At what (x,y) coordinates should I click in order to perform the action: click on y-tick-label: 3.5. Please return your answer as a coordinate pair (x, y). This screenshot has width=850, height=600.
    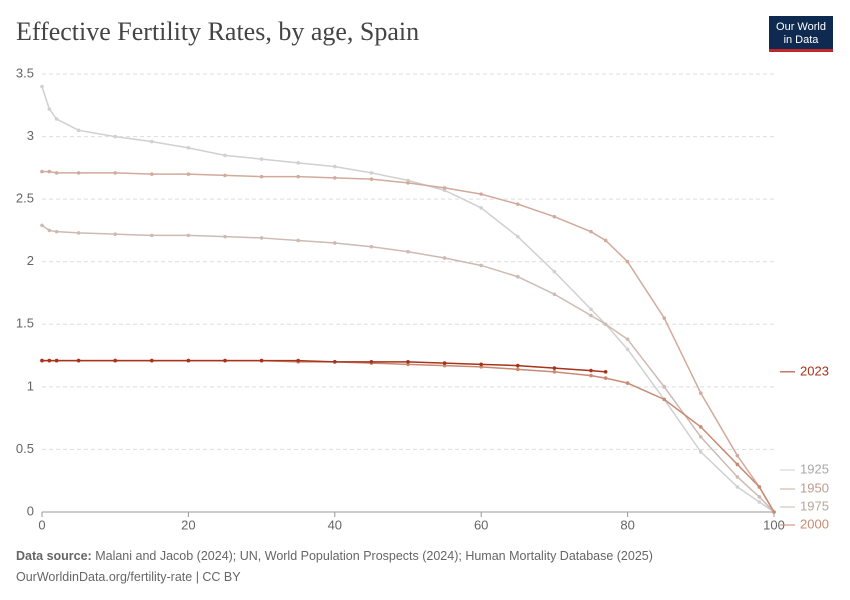
    Looking at the image, I should click on (25, 72).